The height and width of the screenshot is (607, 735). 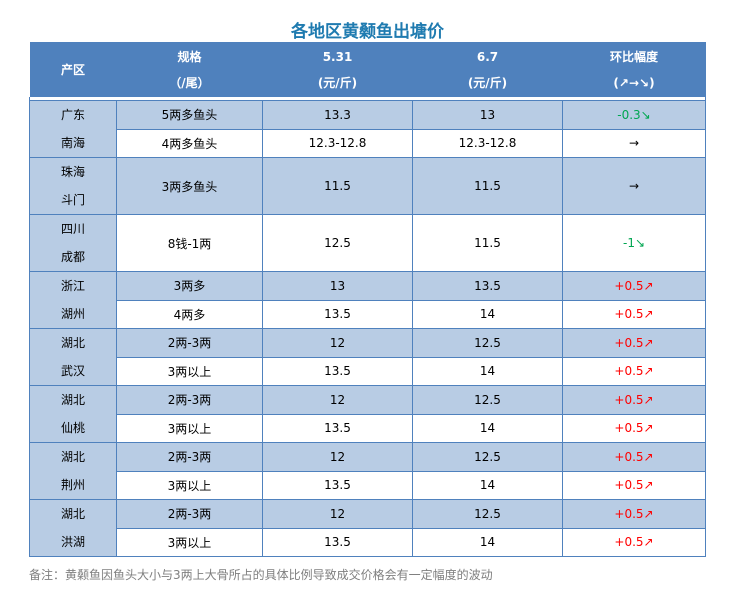 What do you see at coordinates (72, 200) in the screenshot?
I see `region-name: 斗门` at bounding box center [72, 200].